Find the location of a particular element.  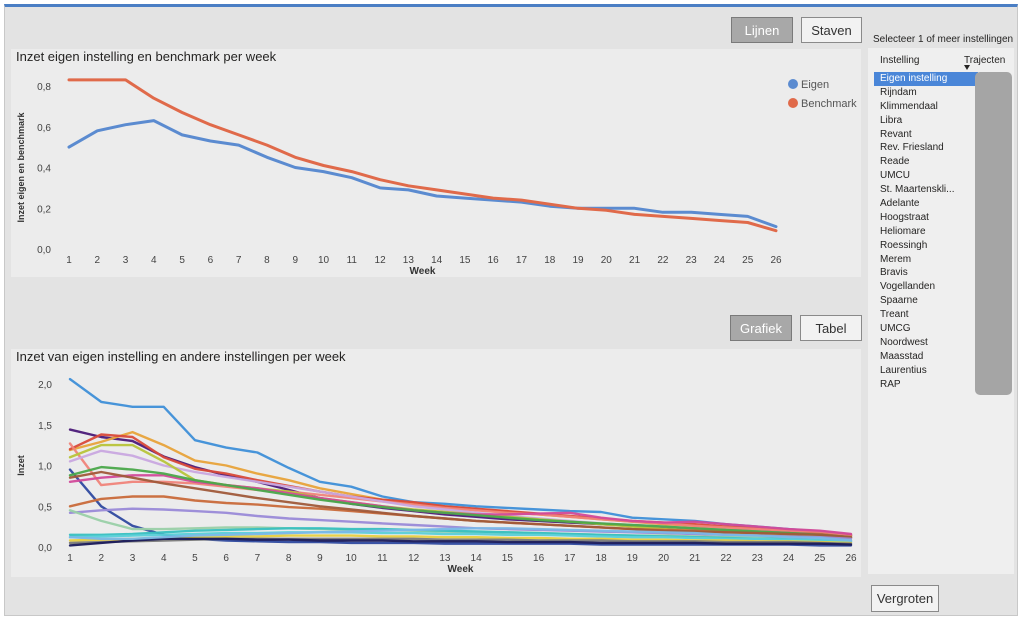

x-tick-label: 23 is located at coordinates (758, 558).